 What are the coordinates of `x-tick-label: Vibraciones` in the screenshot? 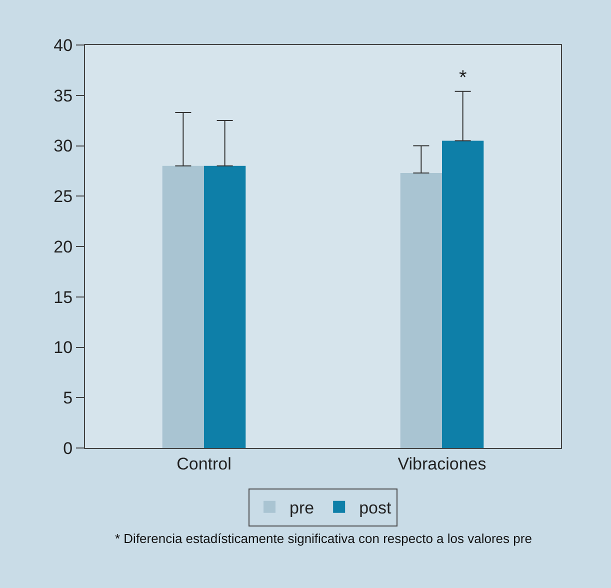 It's located at (442, 464).